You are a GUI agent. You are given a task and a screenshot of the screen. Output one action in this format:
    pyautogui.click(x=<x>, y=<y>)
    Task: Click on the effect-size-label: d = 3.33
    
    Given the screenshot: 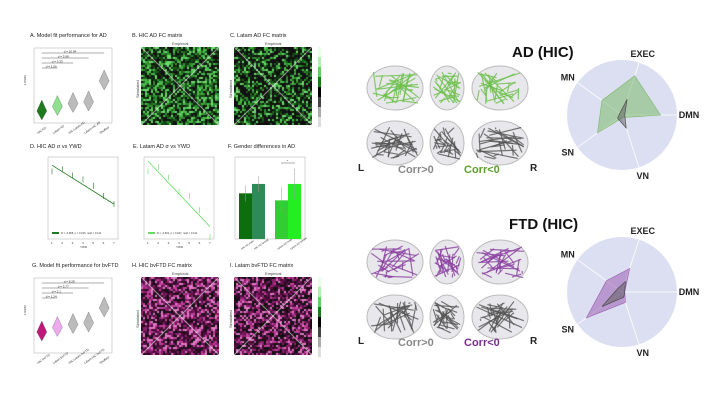 What is the action you would take?
    pyautogui.click(x=57, y=61)
    